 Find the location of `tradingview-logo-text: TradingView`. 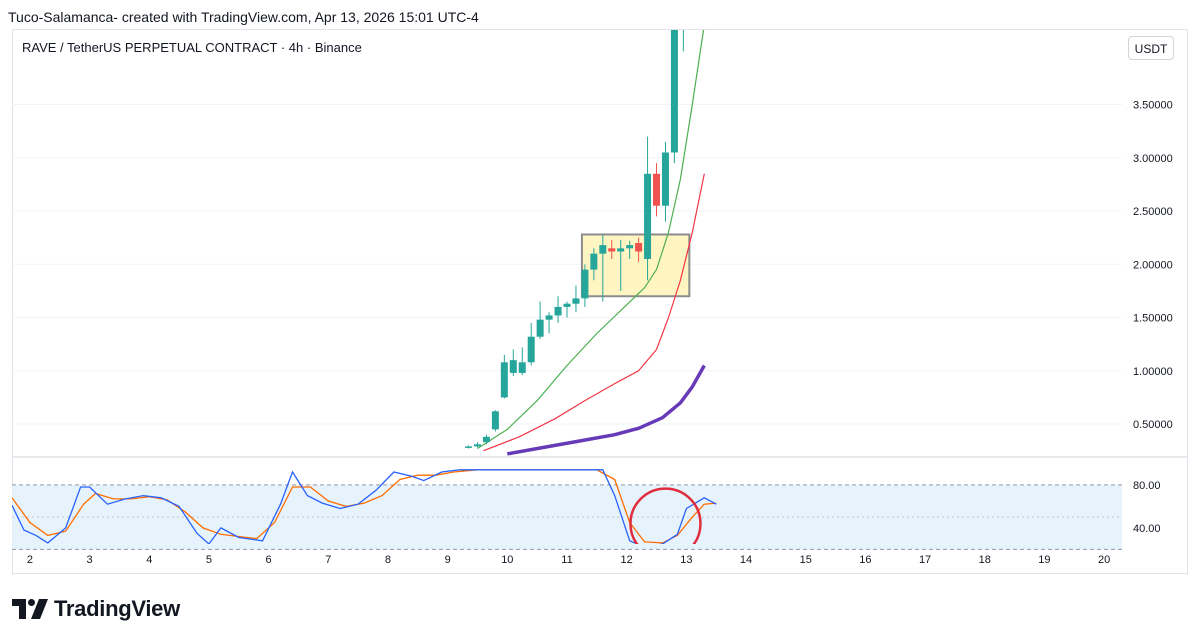

tradingview-logo-text: TradingView is located at coordinates (117, 608).